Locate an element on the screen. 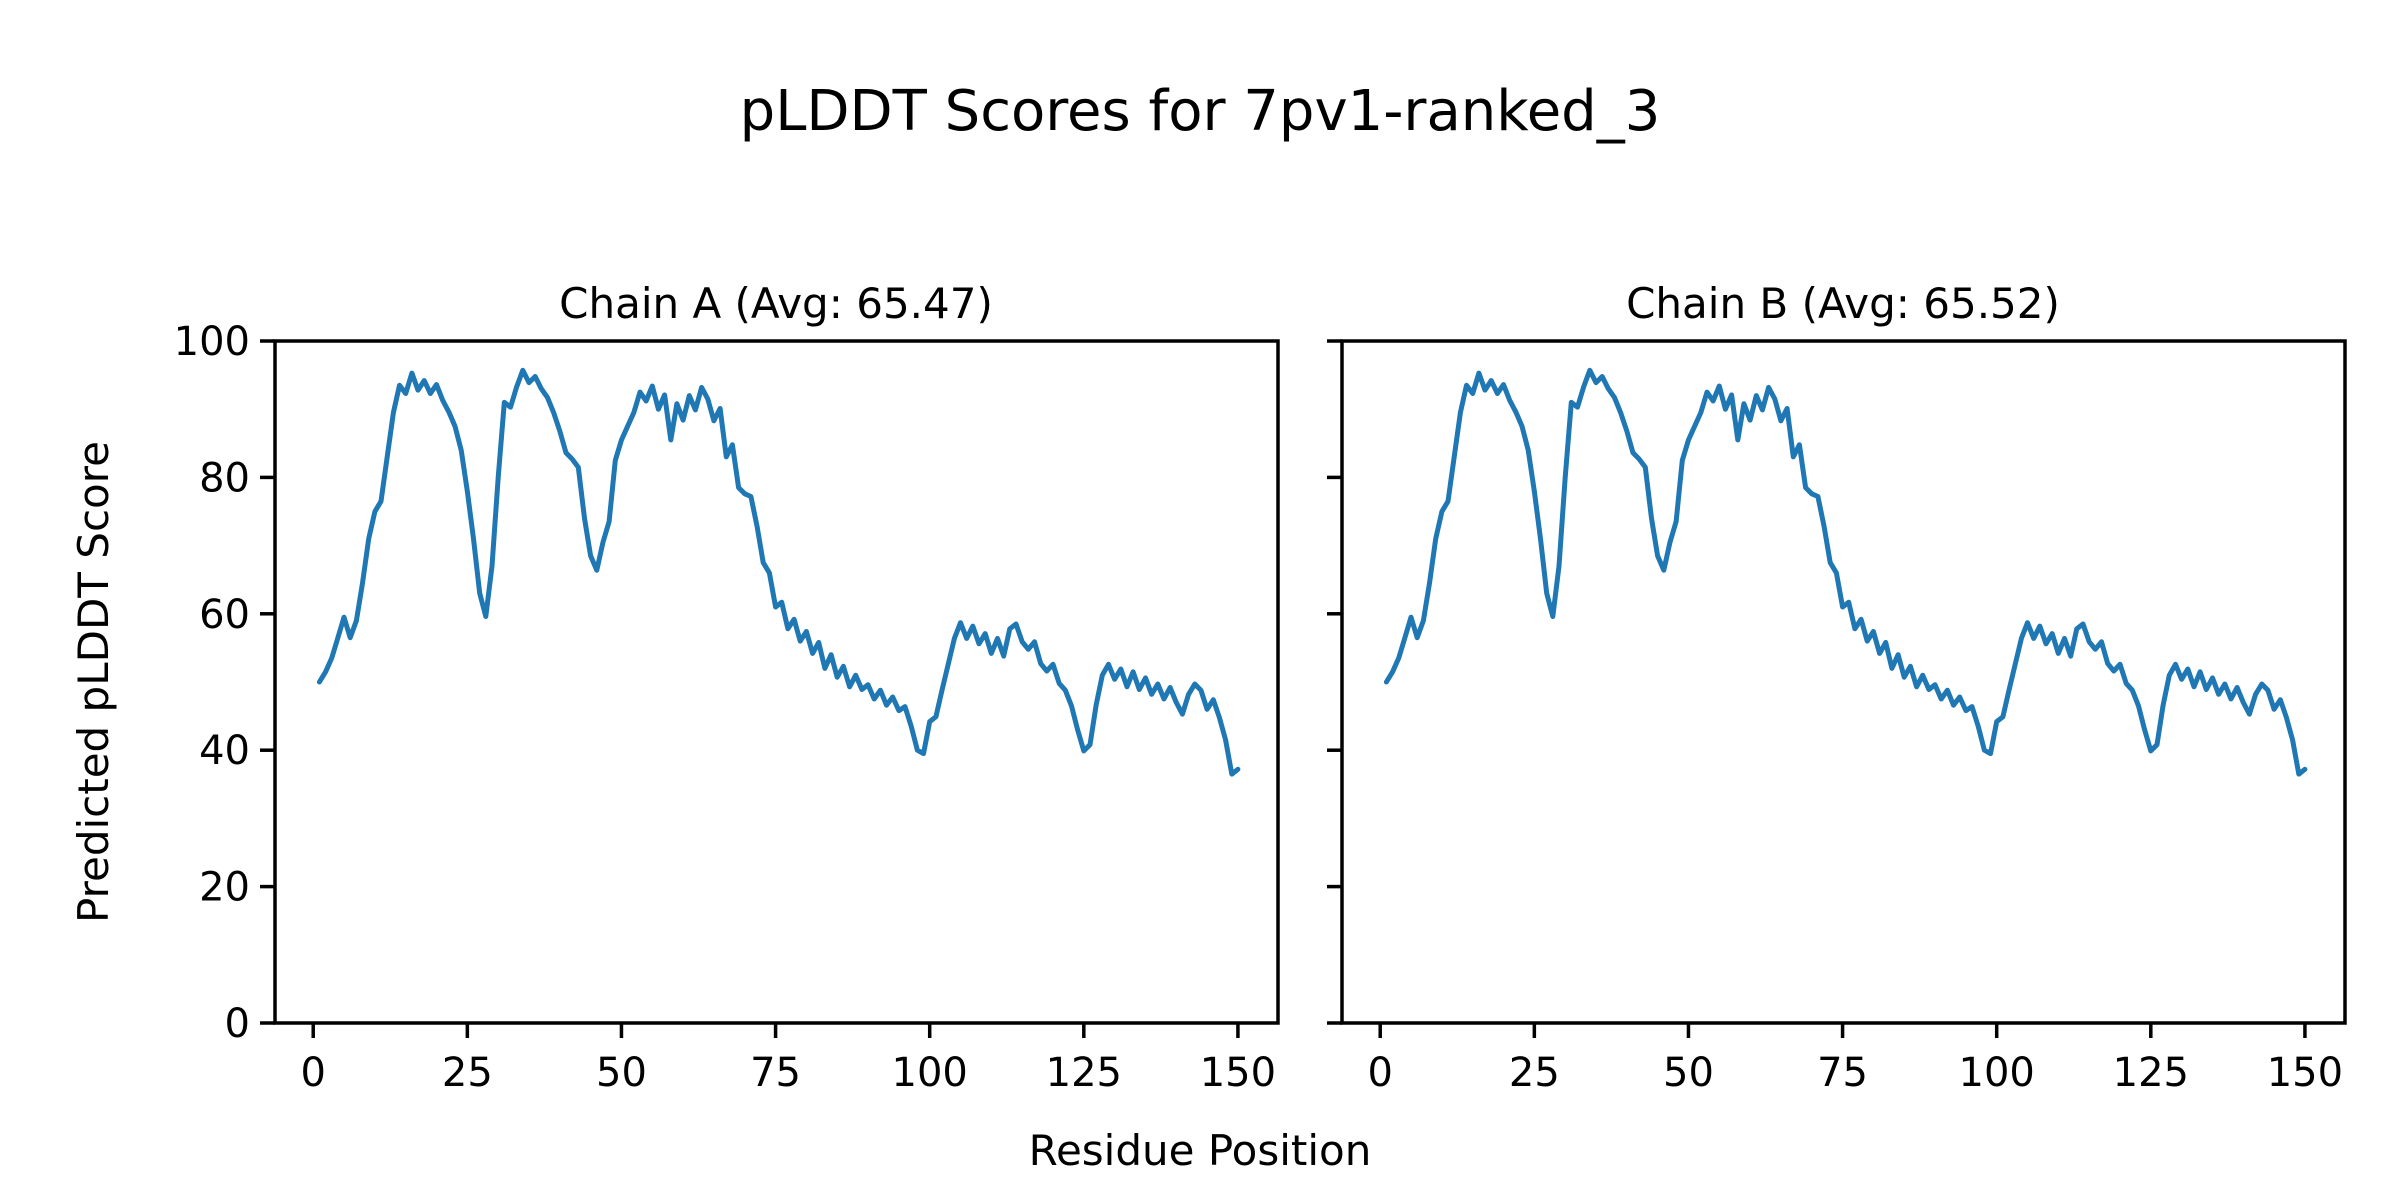 This screenshot has width=2400, height=1200. figure-title: pLDDT Scores for 7pv1-ranked_3 is located at coordinates (1200, 111).